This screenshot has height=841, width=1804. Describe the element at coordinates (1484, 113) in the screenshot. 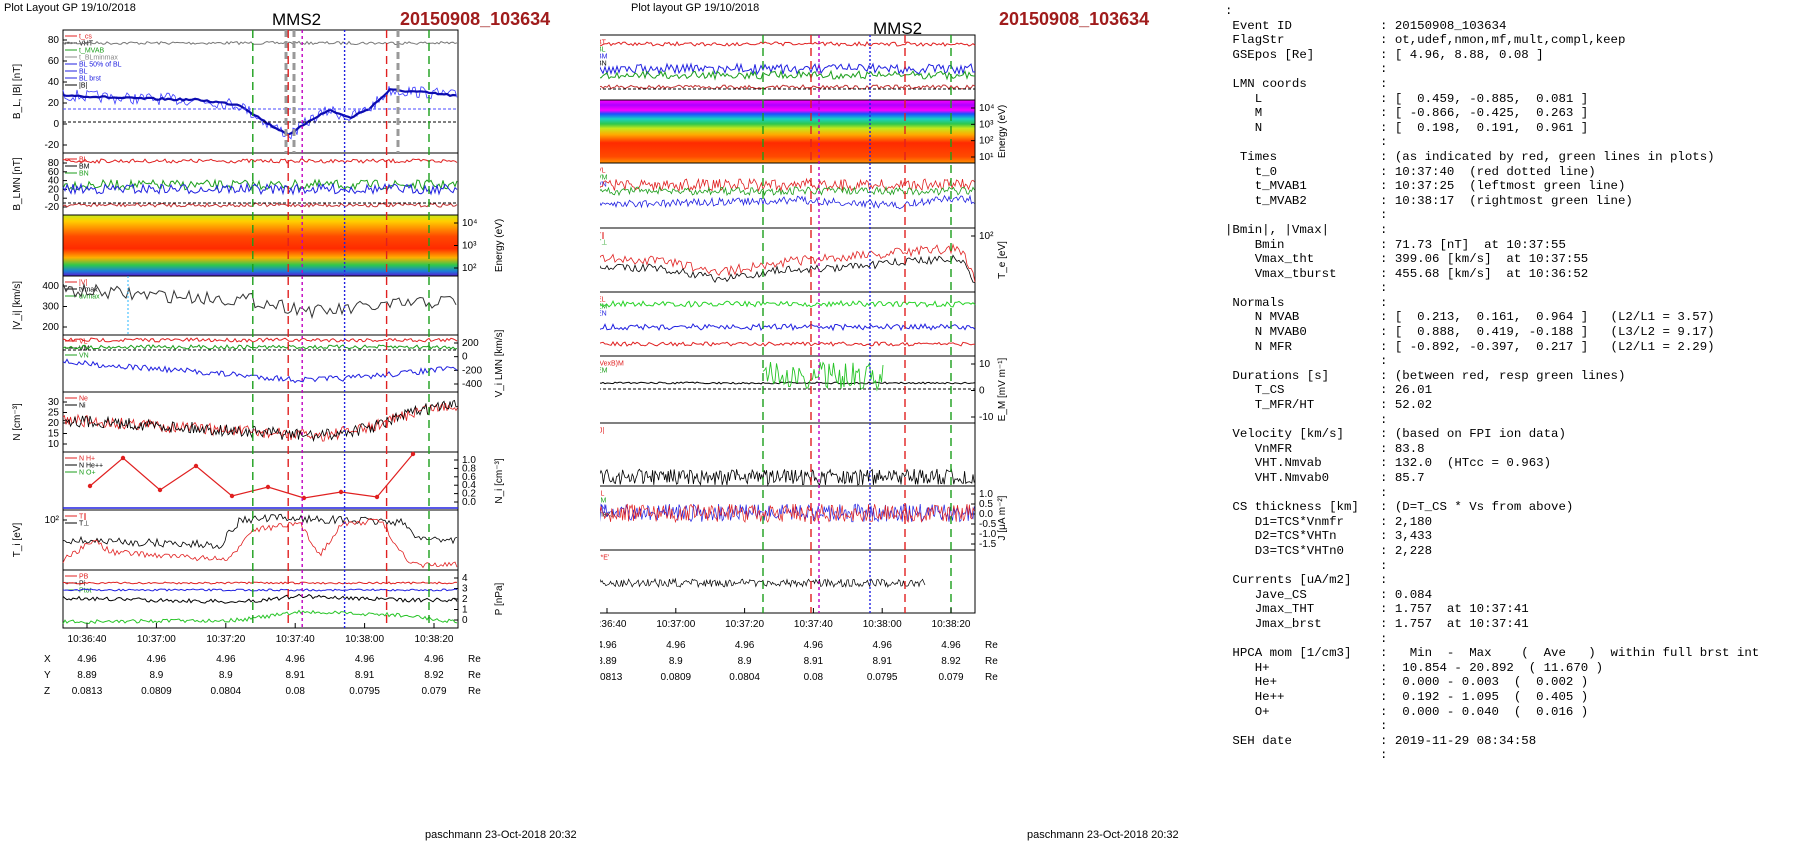

I see `summary-value: : [ -0.866, -0.425, 0.263 ]` at that location.